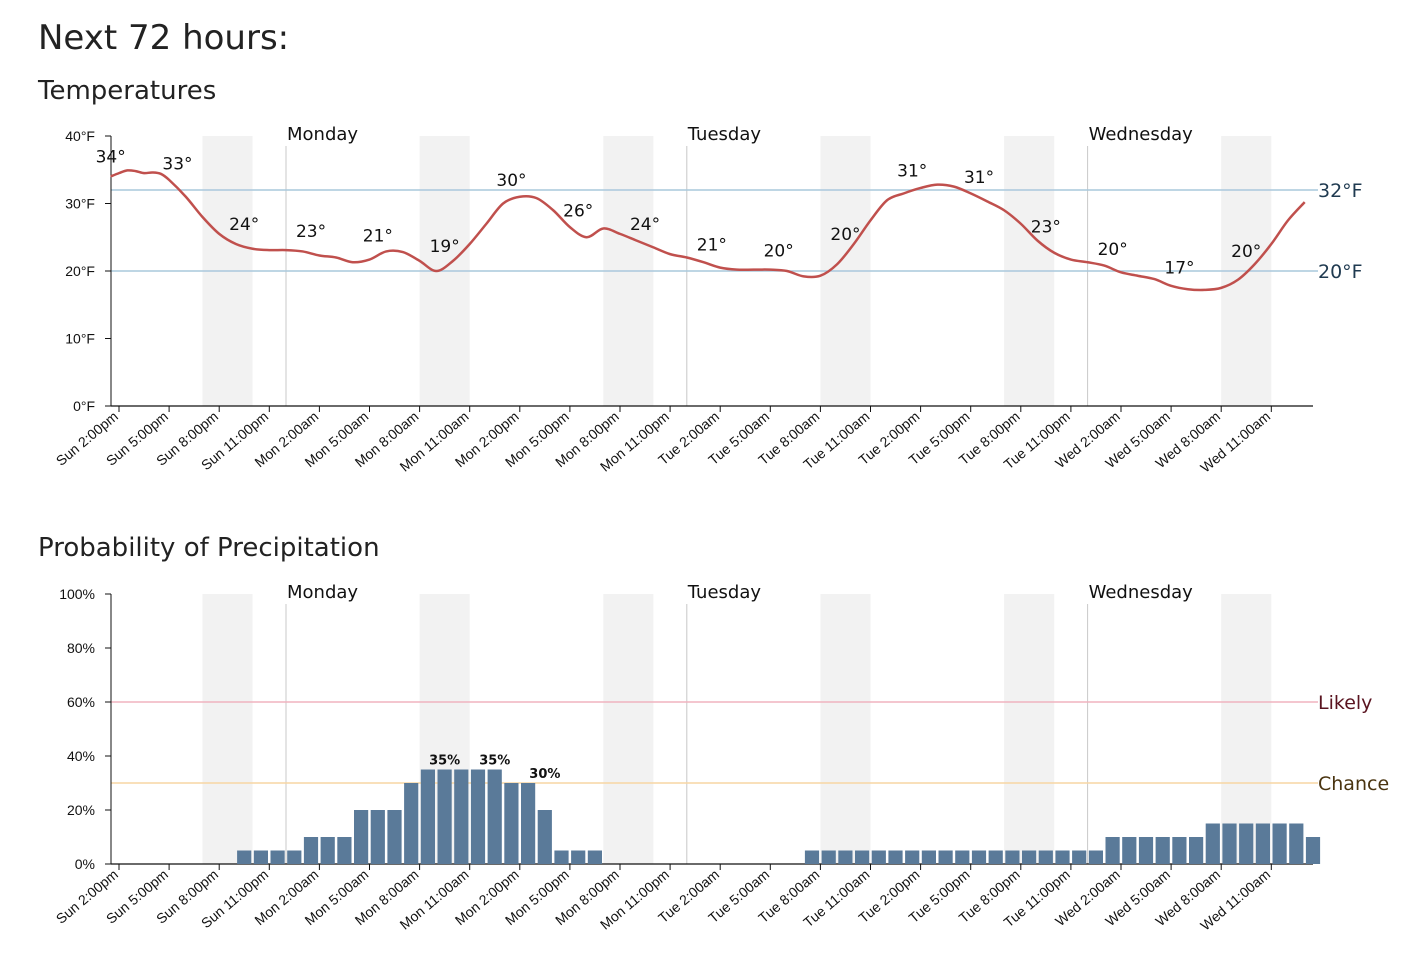 This screenshot has width=1414, height=972. I want to click on y-tick-label: 20%, so click(81, 810).